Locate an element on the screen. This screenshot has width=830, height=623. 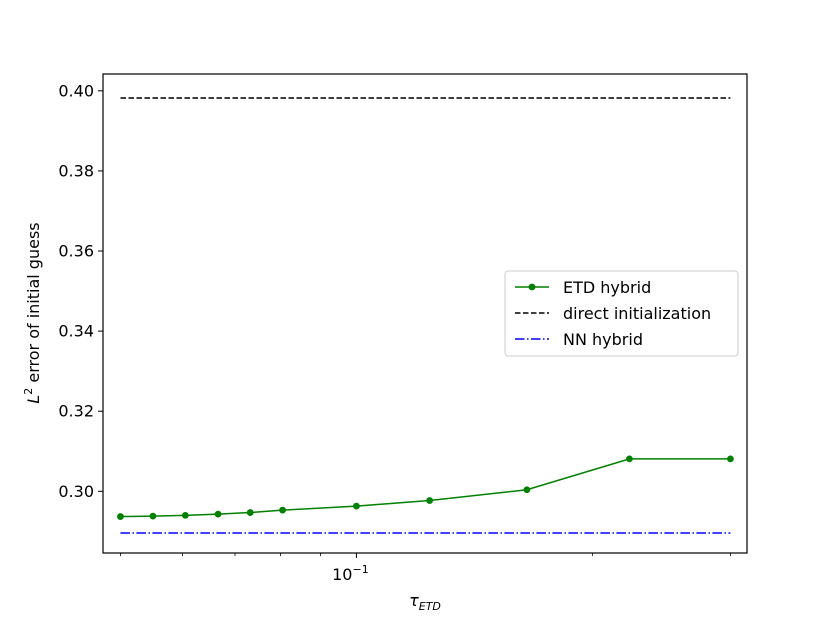
legend-box is located at coordinates (621, 313).